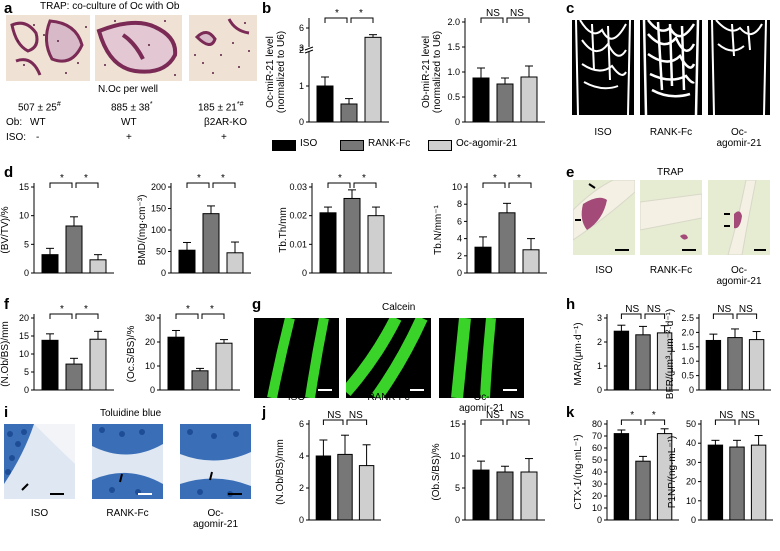  I want to click on panel-label-a: a, so click(8, 8).